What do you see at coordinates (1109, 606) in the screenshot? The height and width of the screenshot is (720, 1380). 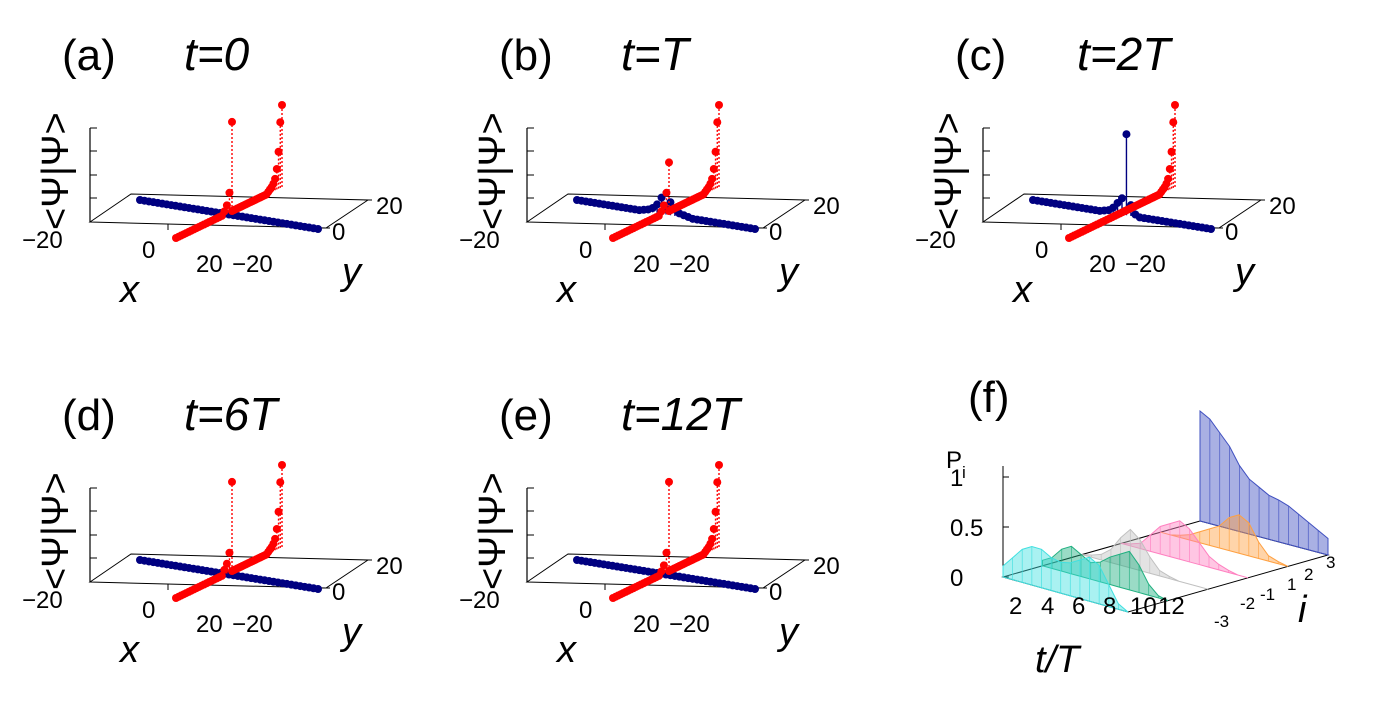 I see `x-tick-label: 8` at bounding box center [1109, 606].